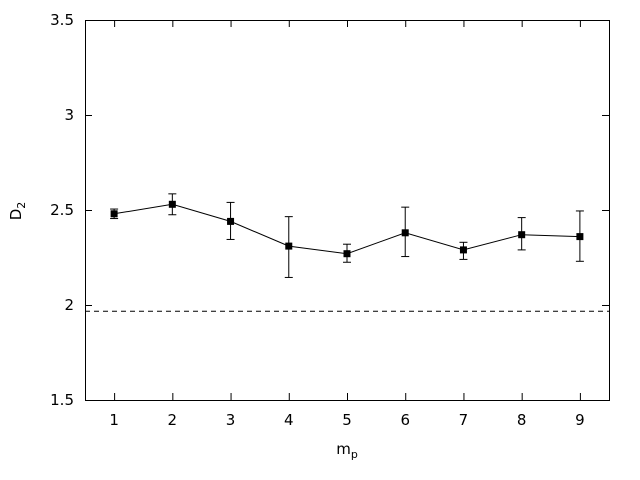  What do you see at coordinates (17, 211) in the screenshot?
I see `y-axis-label: D2` at bounding box center [17, 211].